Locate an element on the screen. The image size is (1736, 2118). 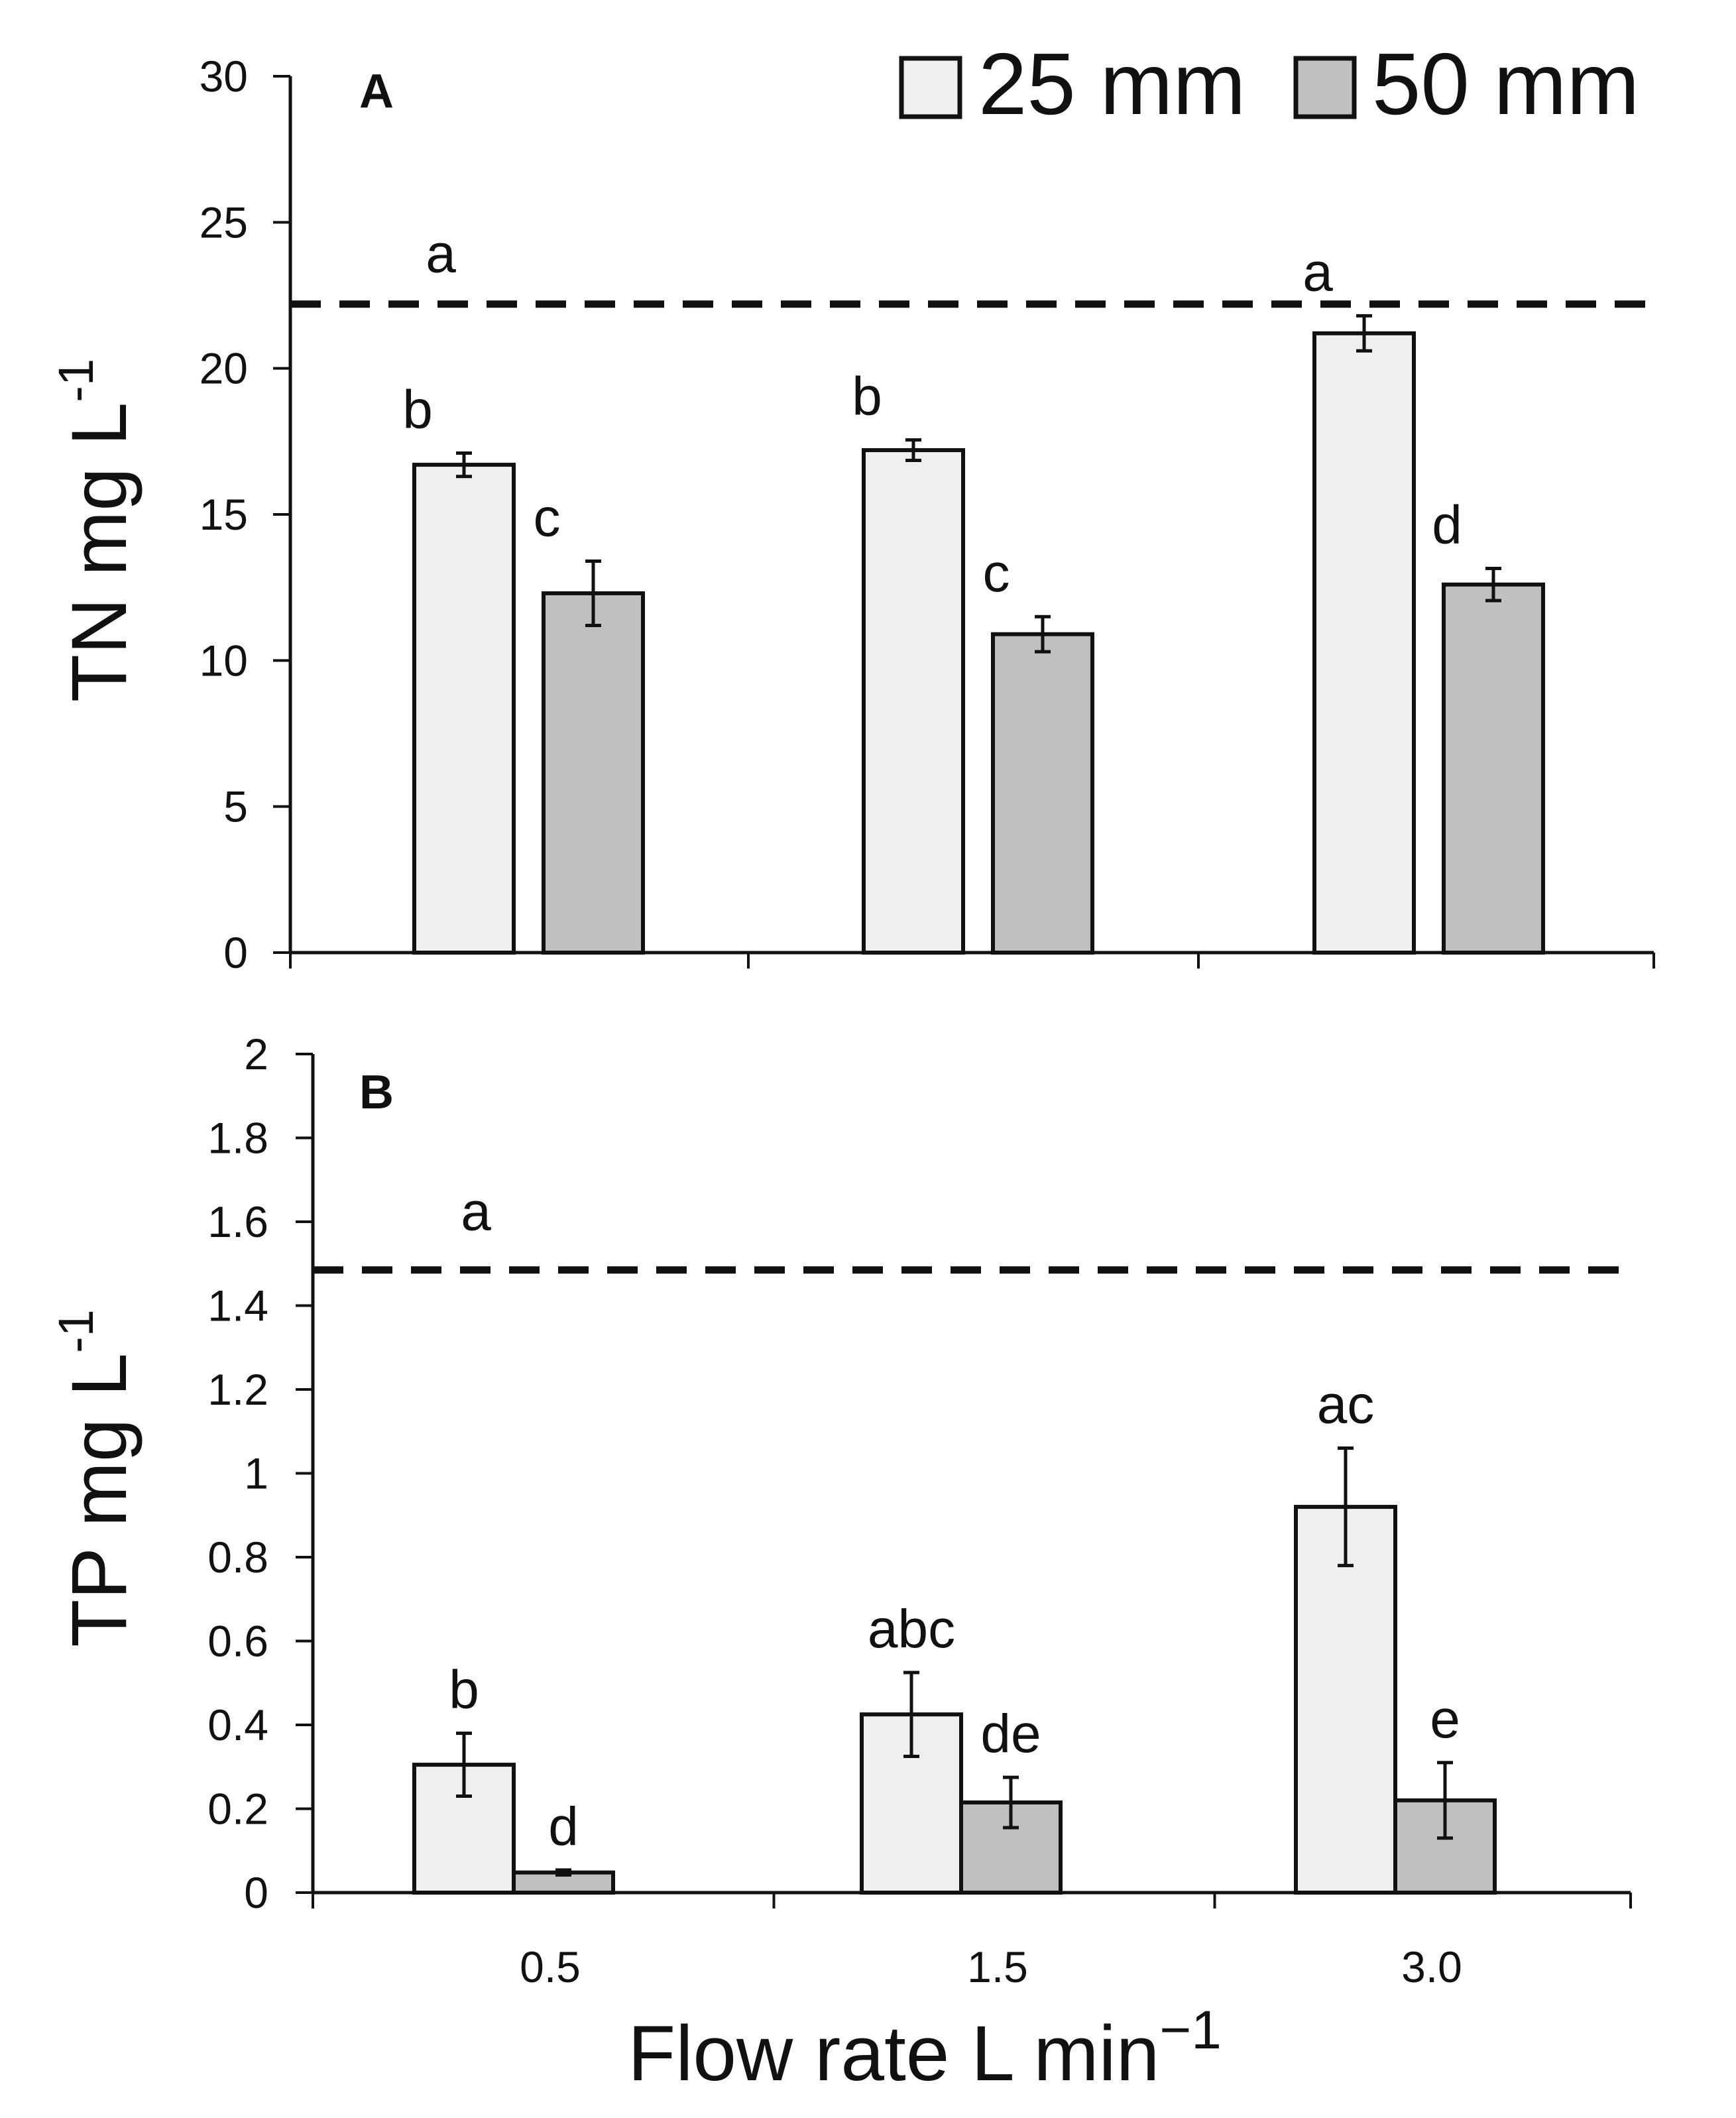
y-tick-label: 1.6 is located at coordinates (237, 1222).